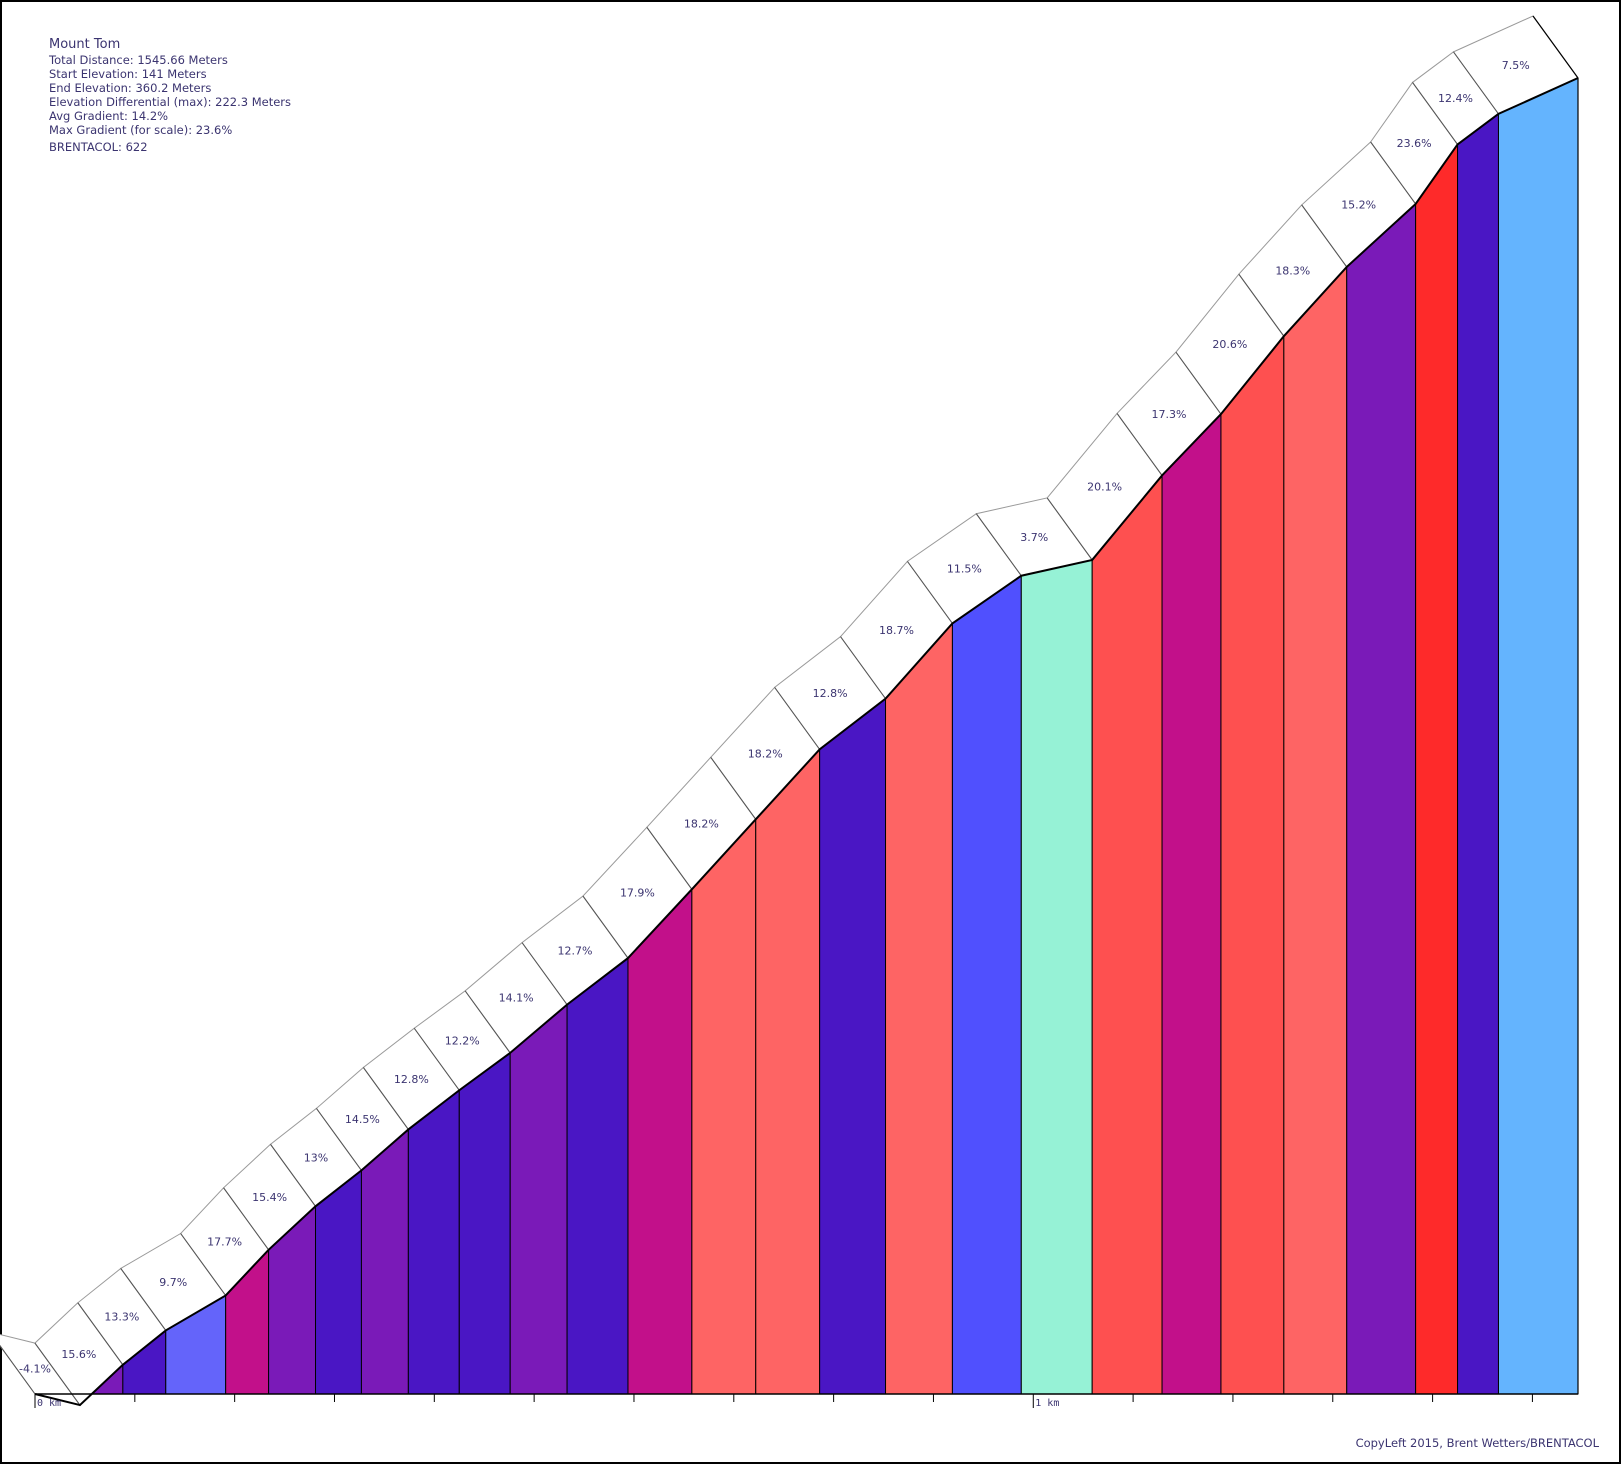 The width and height of the screenshot is (1621, 1464). I want to click on gradient-label: 7.5%, so click(1516, 65).